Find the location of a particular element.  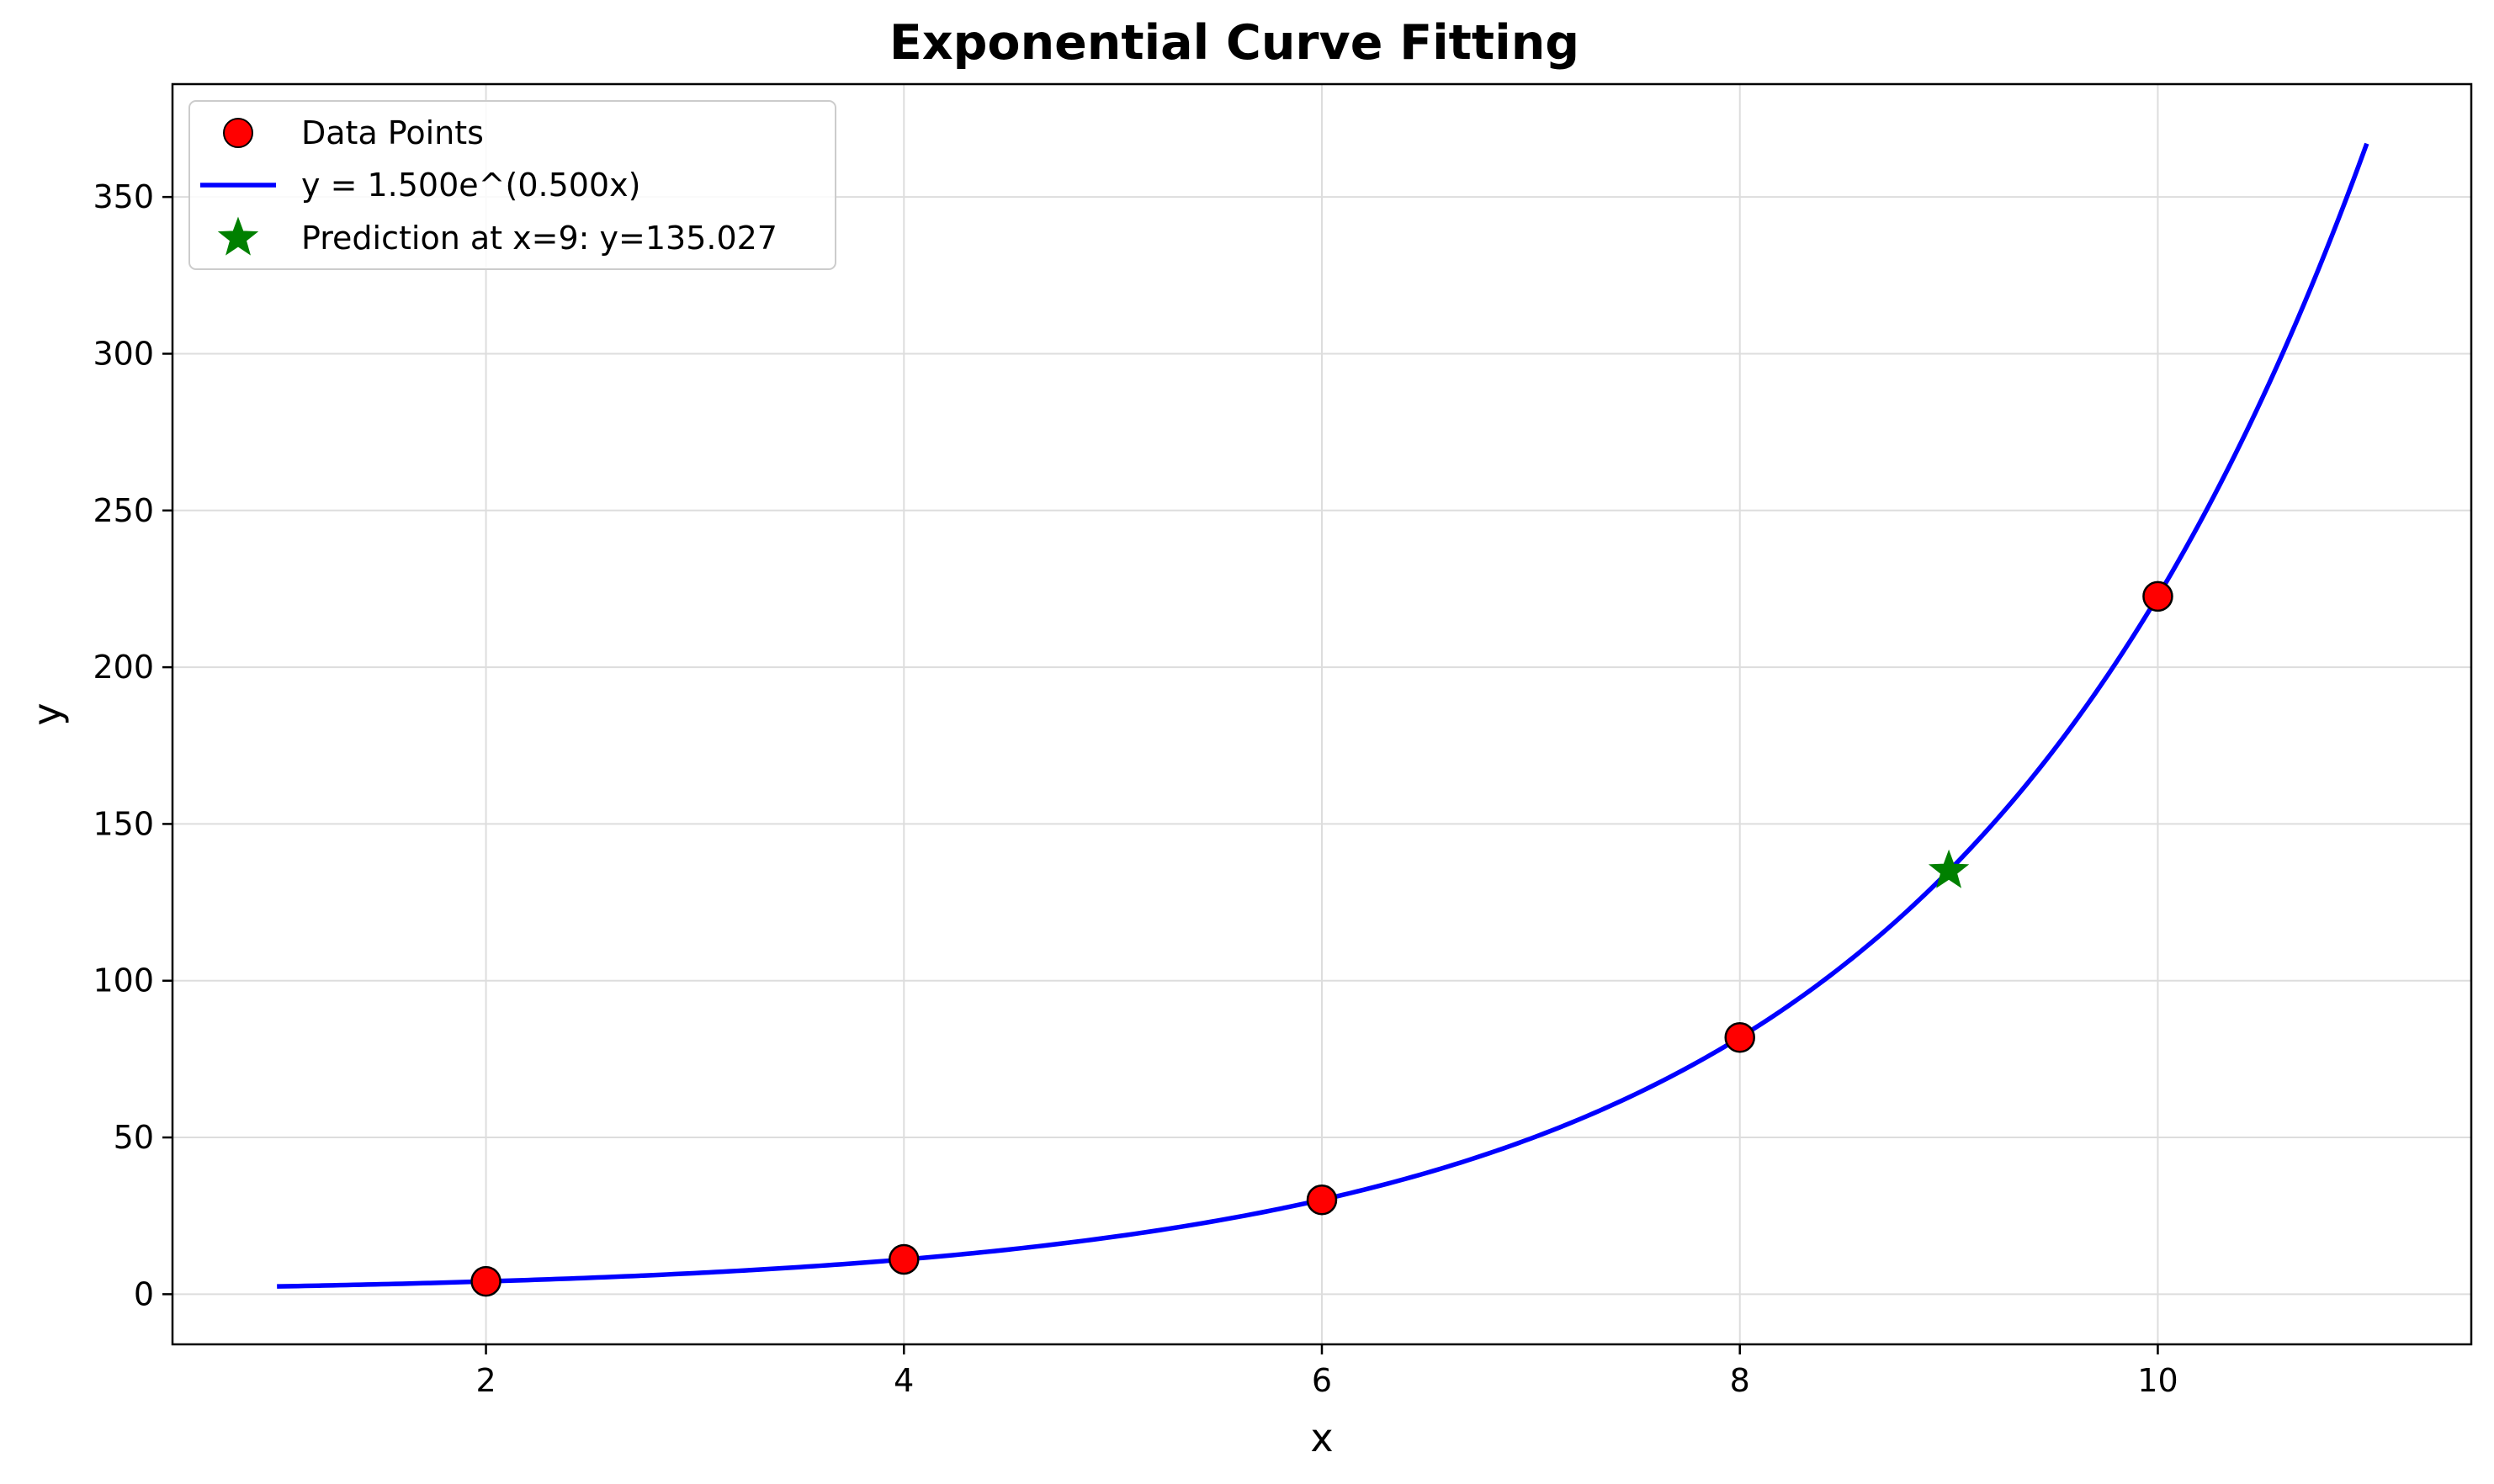

x-axis-ticks: 2 4 6 8 10 is located at coordinates (1327, 1371).